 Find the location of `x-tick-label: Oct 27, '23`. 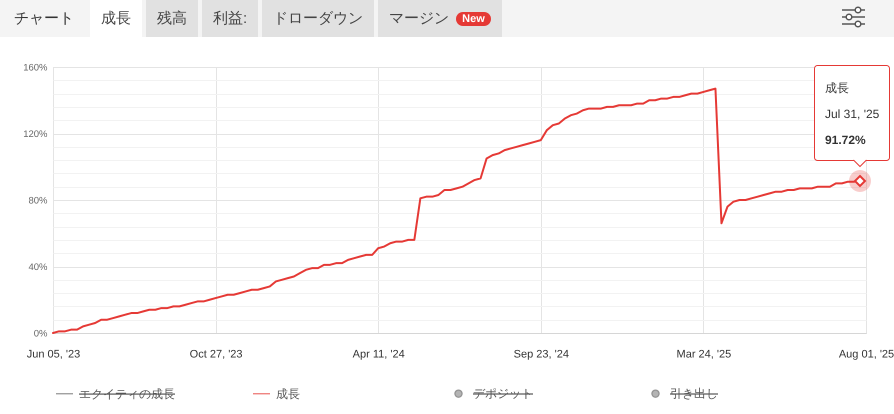

x-tick-label: Oct 27, '23 is located at coordinates (216, 354).